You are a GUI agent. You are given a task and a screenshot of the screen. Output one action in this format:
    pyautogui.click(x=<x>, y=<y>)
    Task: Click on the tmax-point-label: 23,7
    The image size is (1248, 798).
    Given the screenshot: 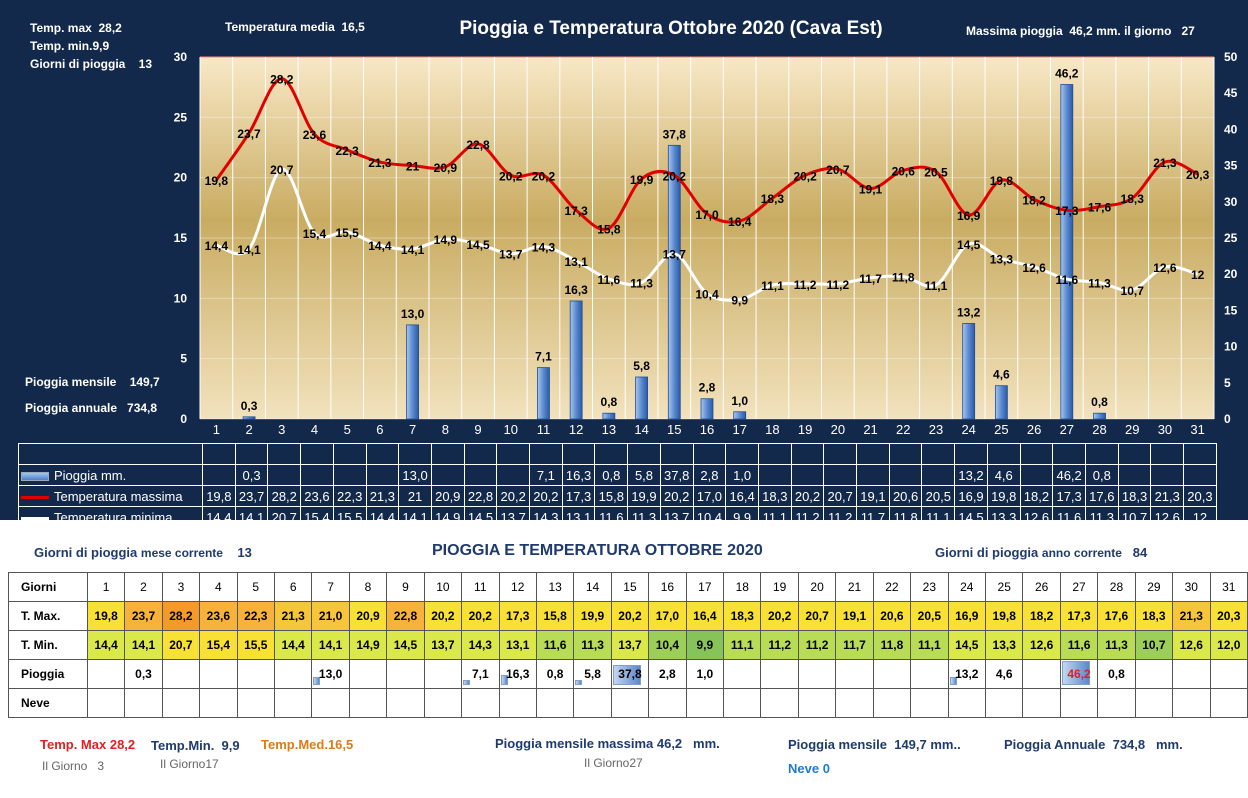 What is the action you would take?
    pyautogui.click(x=249, y=134)
    